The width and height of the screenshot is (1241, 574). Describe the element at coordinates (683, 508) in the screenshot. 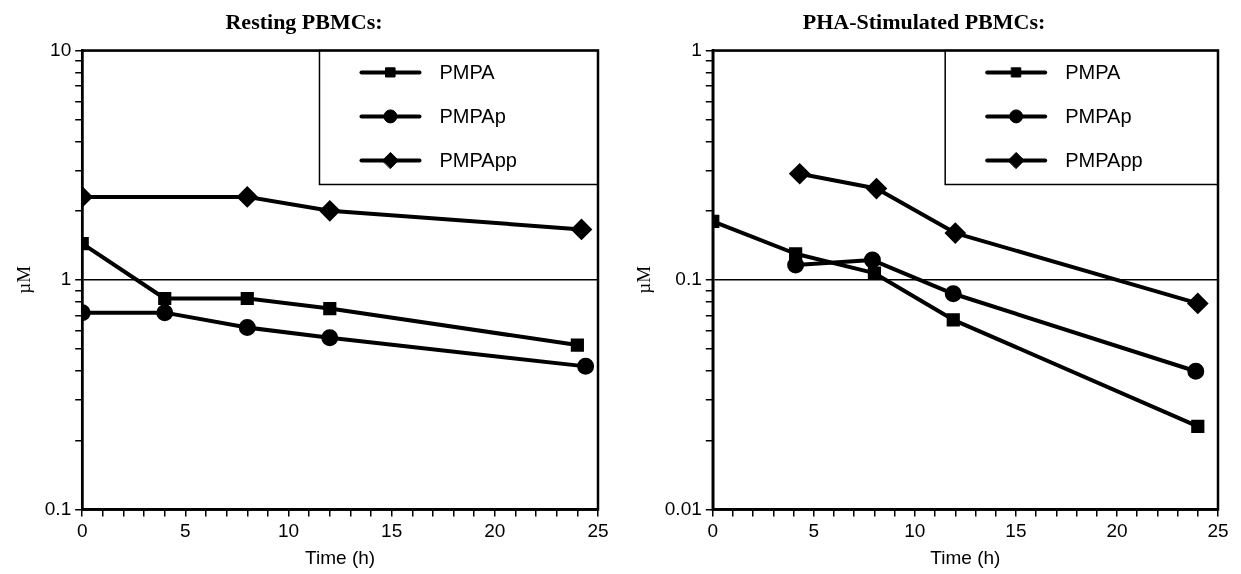

I see `y-tick-label: 0.01` at that location.